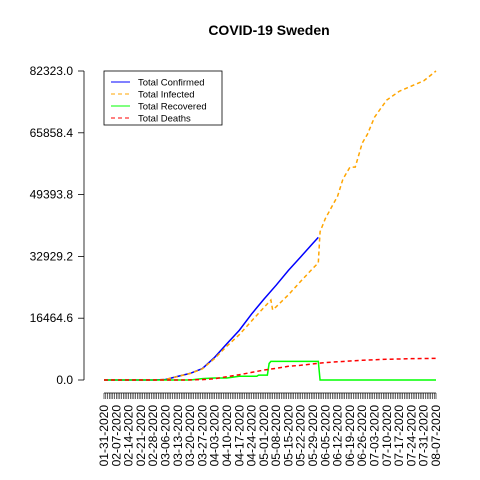  What do you see at coordinates (227, 436) in the screenshot?
I see `x-tick-label: 04-10-2020` at bounding box center [227, 436].